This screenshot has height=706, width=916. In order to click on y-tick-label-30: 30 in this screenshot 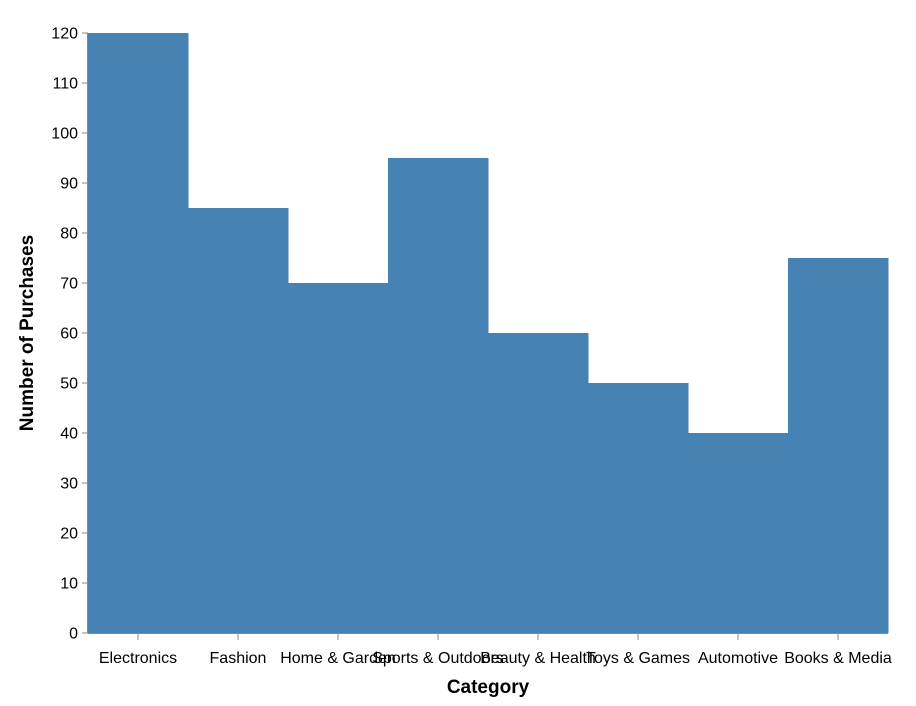, I will do `click(69, 484)`.